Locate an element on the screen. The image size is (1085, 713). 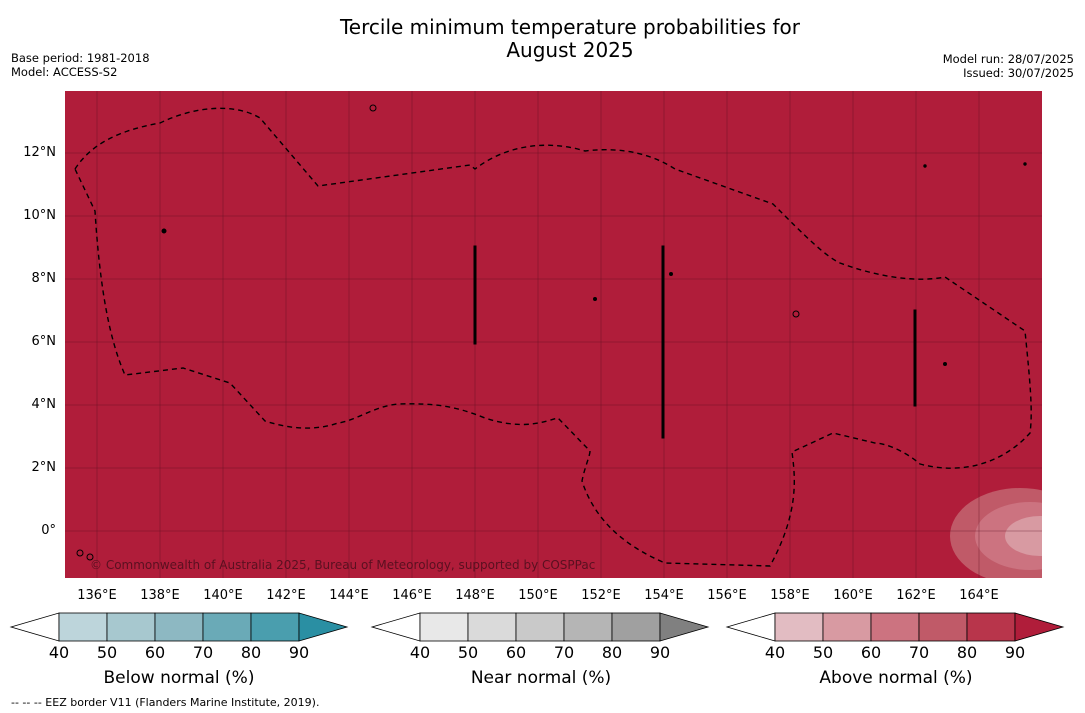
model-name: Model: ACCESS-S2 is located at coordinates (64, 72).